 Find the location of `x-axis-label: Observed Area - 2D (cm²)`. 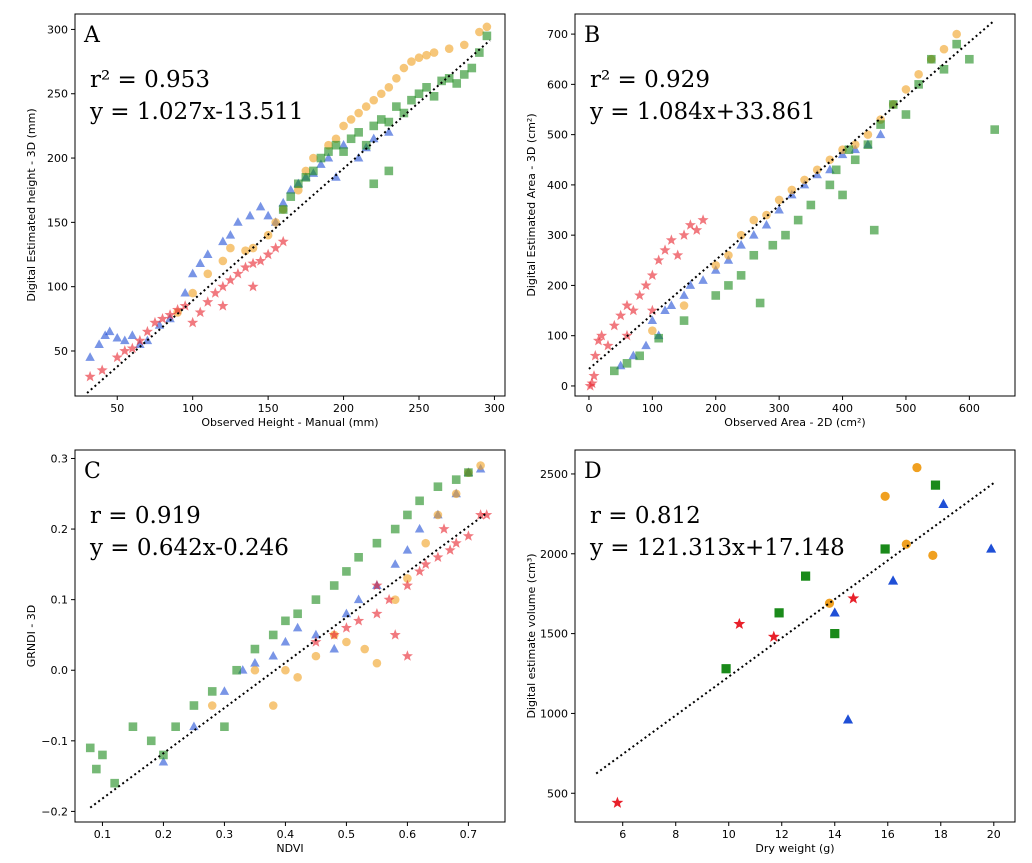

x-axis-label: Observed Area - 2D (cm²) is located at coordinates (794, 422).